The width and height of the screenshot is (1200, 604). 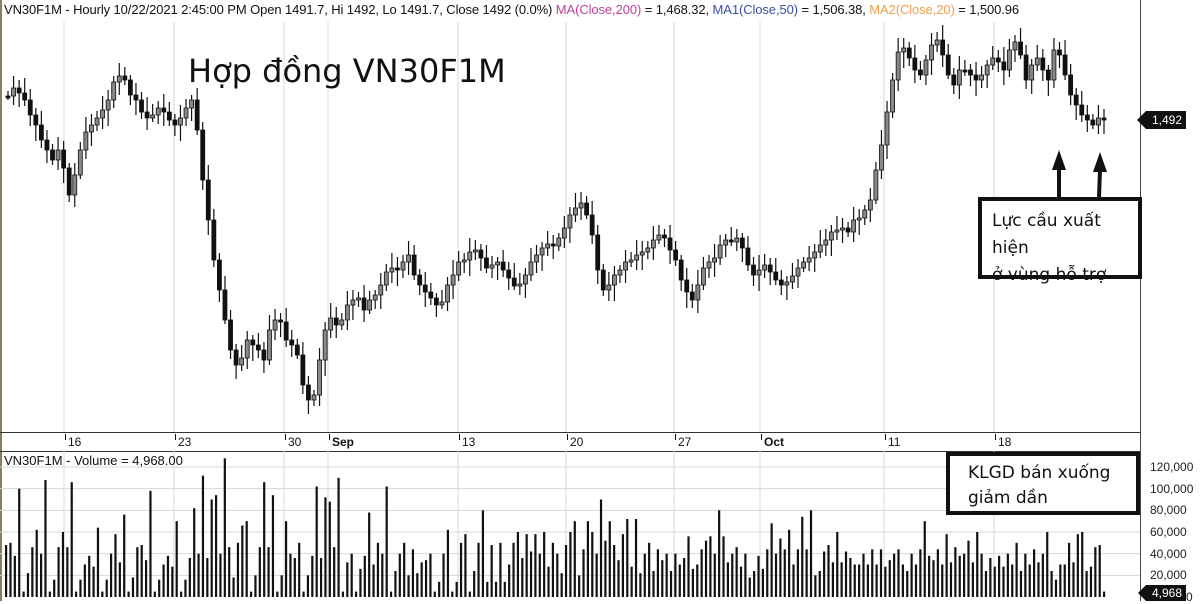 I want to click on annotation-support: Lực cầu xuất hiện ở vùng hỗ trợ, so click(x=1060, y=241).